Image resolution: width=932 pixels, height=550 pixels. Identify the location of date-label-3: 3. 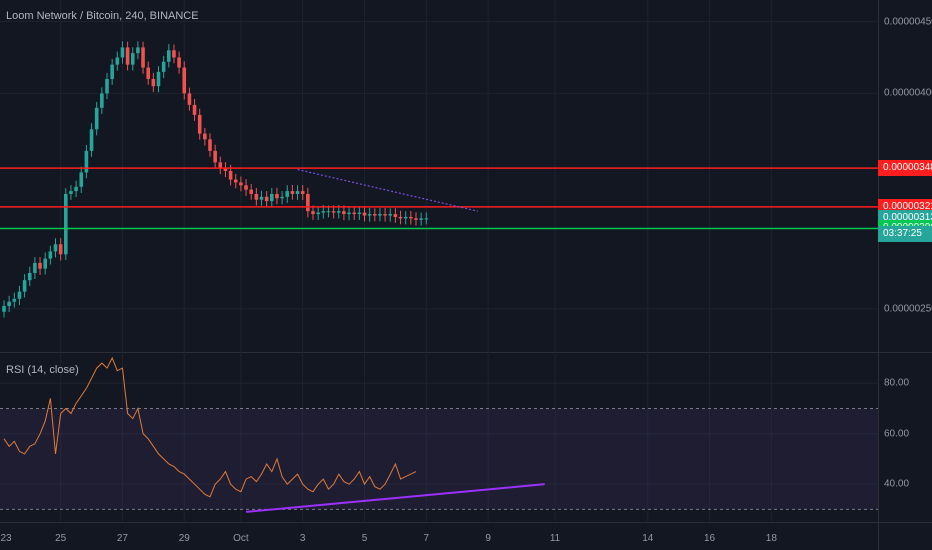
(302, 538).